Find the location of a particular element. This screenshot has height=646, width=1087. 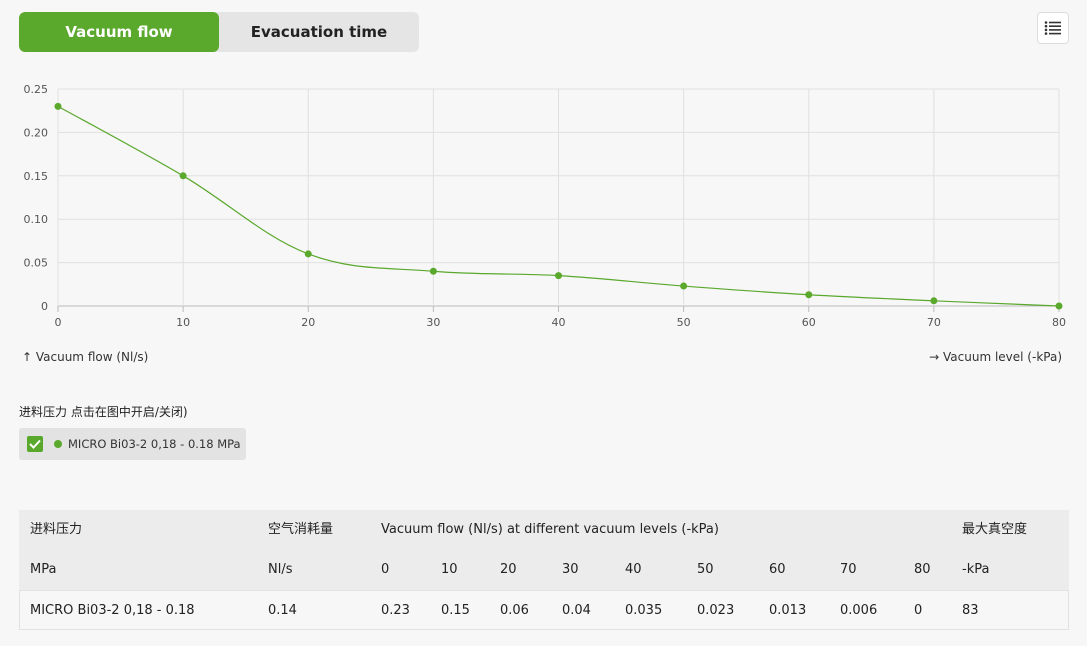

tab-vacuum-flow: Vacuum flow is located at coordinates (119, 32).